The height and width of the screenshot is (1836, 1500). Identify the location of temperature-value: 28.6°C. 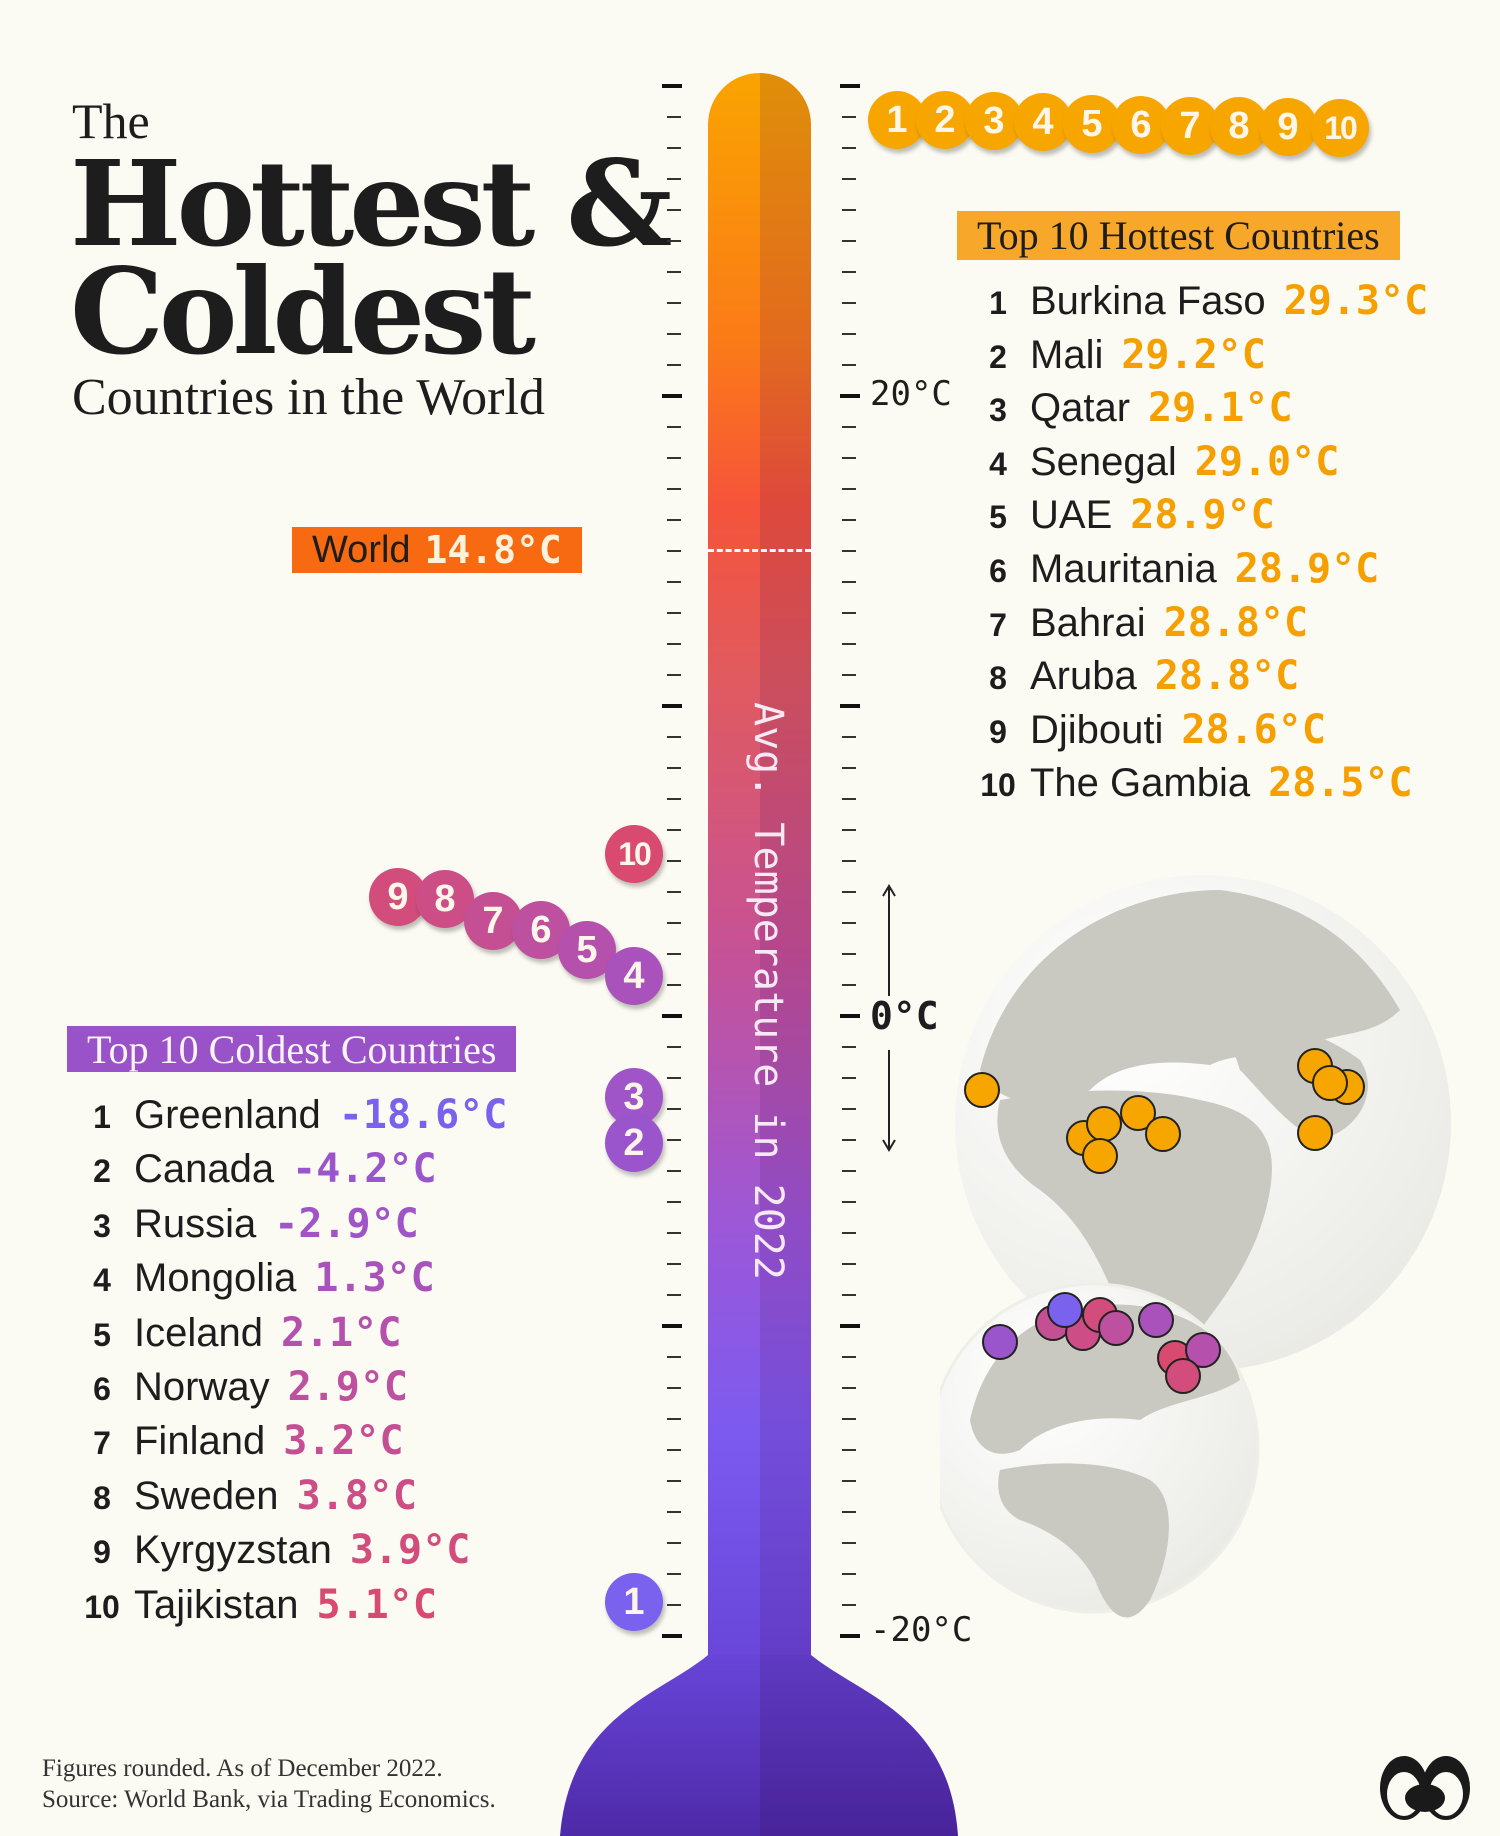
(1253, 729).